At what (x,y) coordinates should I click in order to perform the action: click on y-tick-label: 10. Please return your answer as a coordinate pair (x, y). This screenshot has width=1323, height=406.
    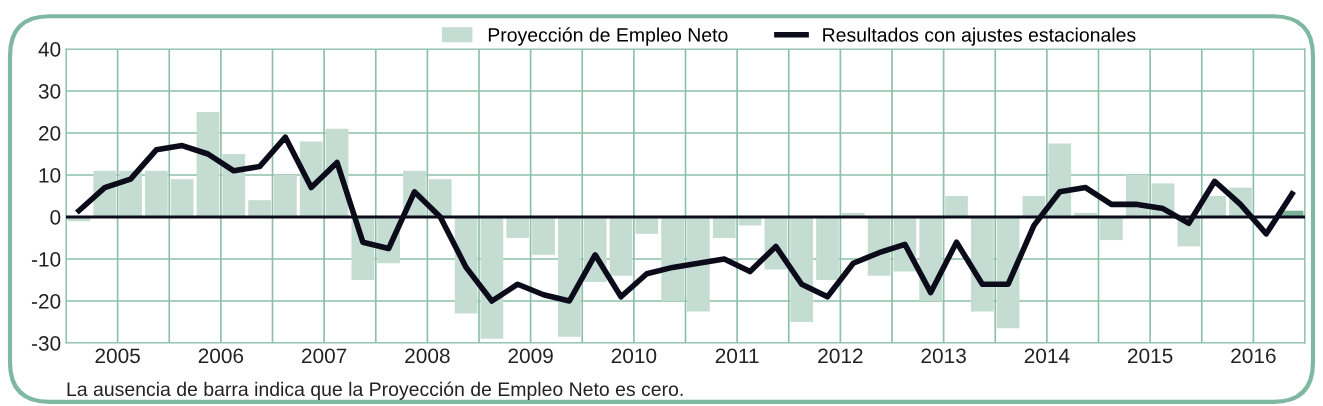
    Looking at the image, I should click on (50, 175).